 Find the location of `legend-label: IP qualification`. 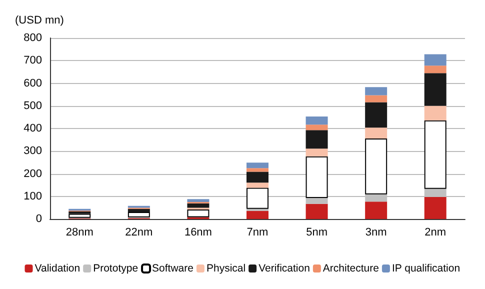

legend-label: IP qualification is located at coordinates (426, 268).